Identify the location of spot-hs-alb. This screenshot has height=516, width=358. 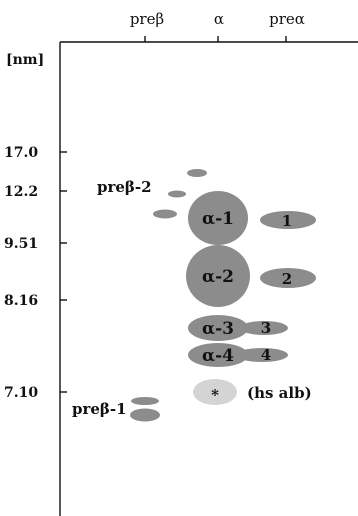
(215, 392).